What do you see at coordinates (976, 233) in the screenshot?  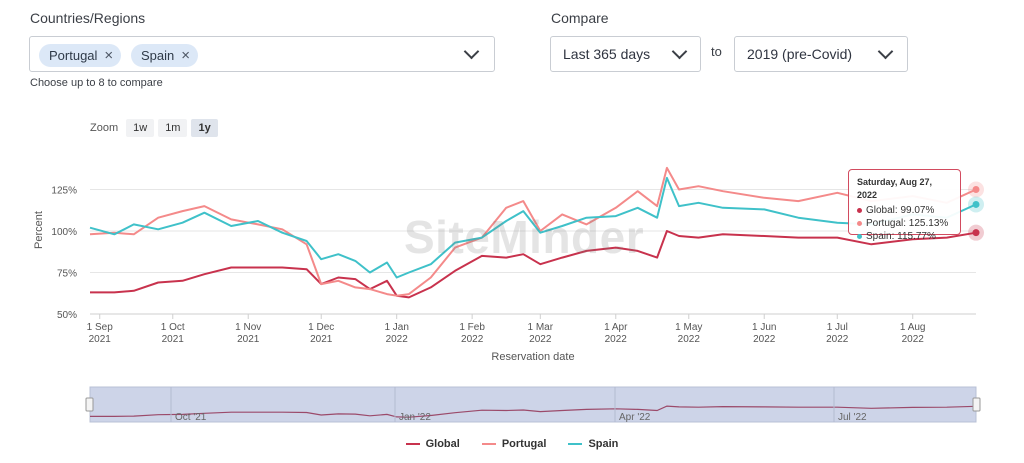 I see `series-marker-global` at bounding box center [976, 233].